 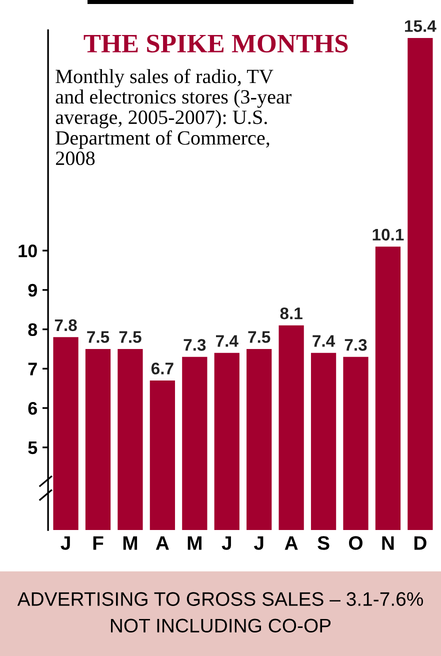 What do you see at coordinates (216, 43) in the screenshot?
I see `chart-title: THE SPIKE MONTHS` at bounding box center [216, 43].